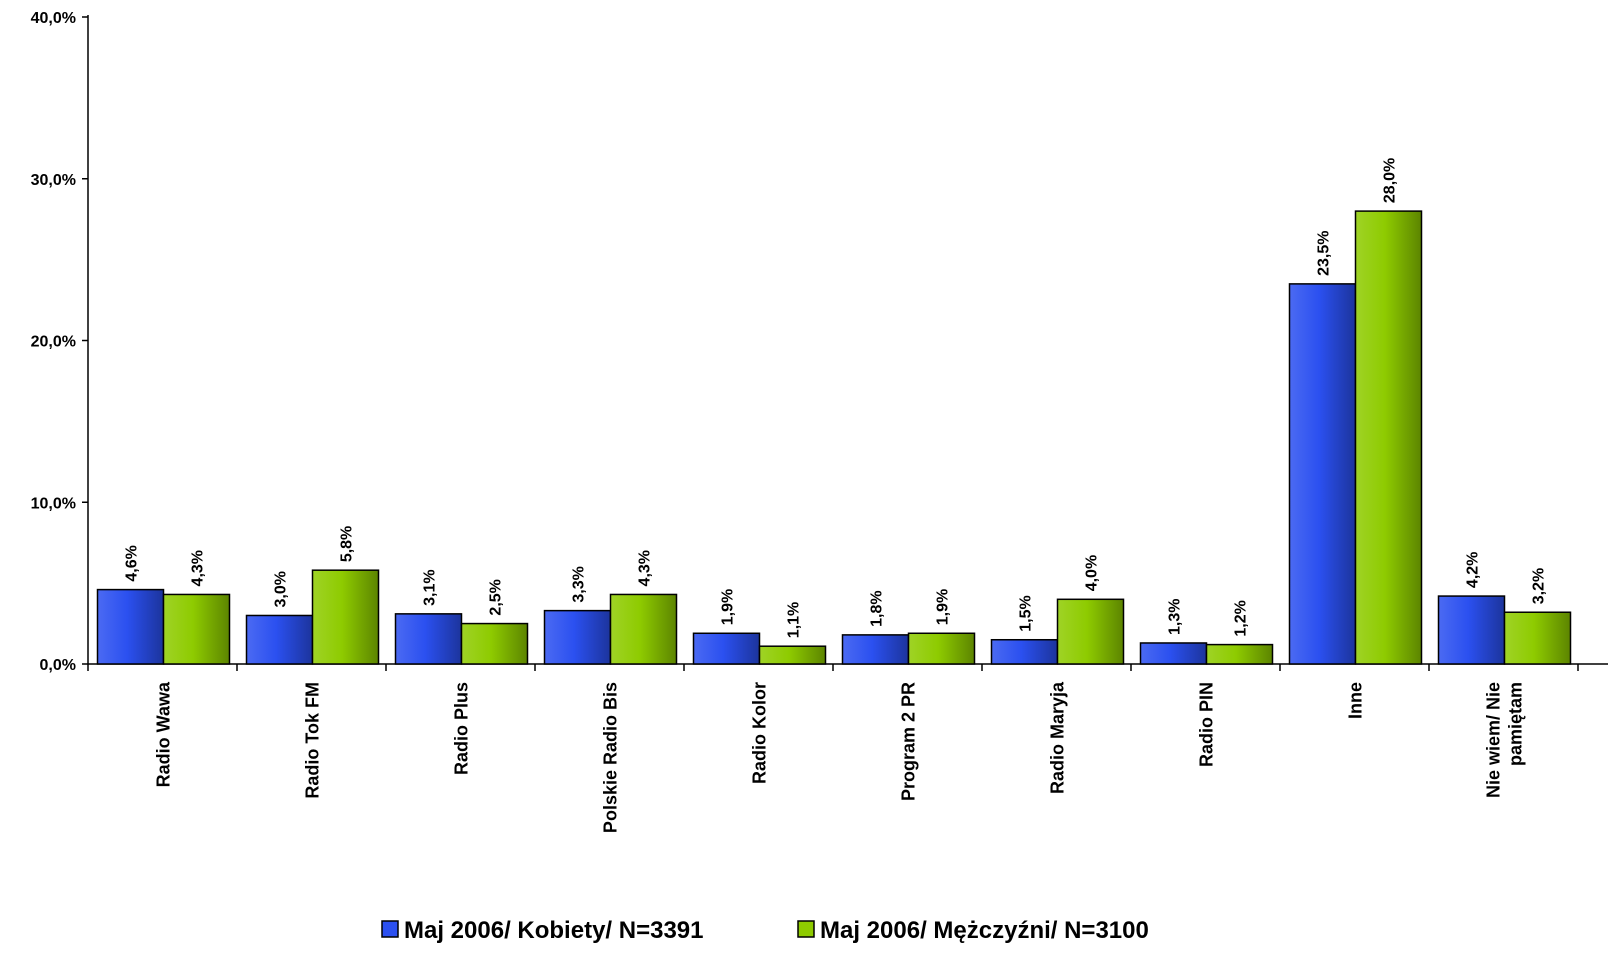  I want to click on category-label: Radio Wawa, so click(164, 734).